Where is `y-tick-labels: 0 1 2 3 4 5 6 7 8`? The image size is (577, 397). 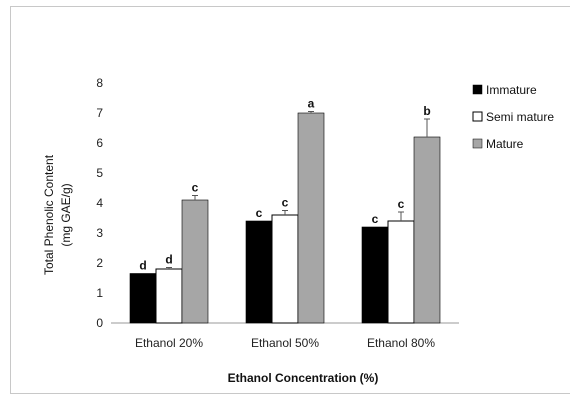
y-tick-labels: 0 1 2 3 4 5 6 7 8 is located at coordinates (99, 203).